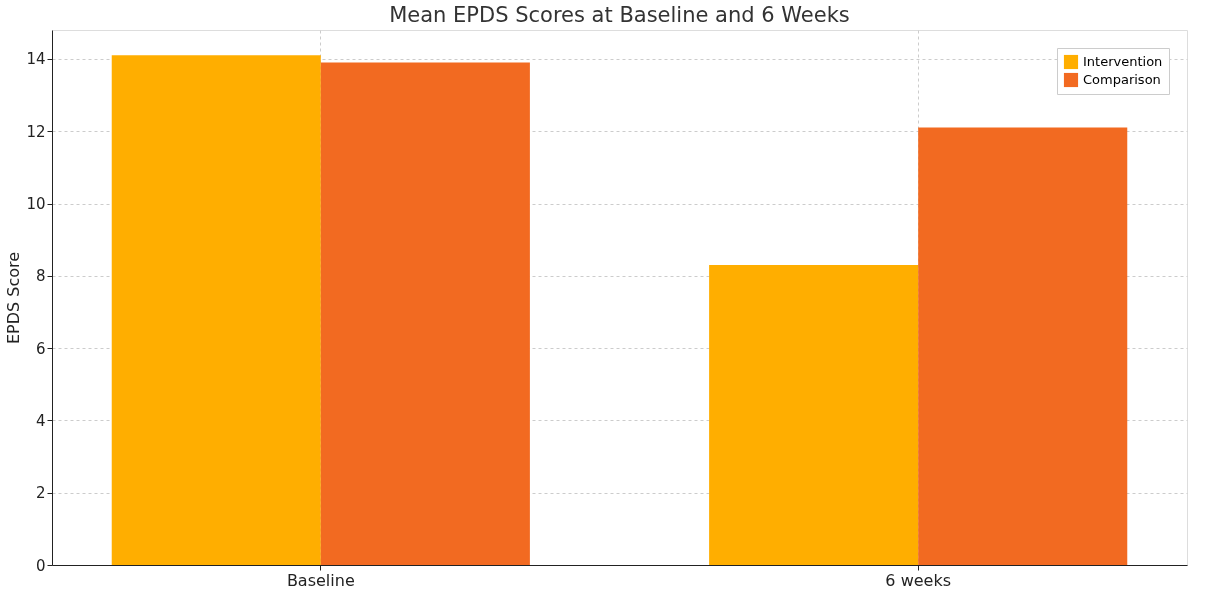 The height and width of the screenshot is (604, 1225). What do you see at coordinates (320, 580) in the screenshot?
I see `x-tick-label: Baseline` at bounding box center [320, 580].